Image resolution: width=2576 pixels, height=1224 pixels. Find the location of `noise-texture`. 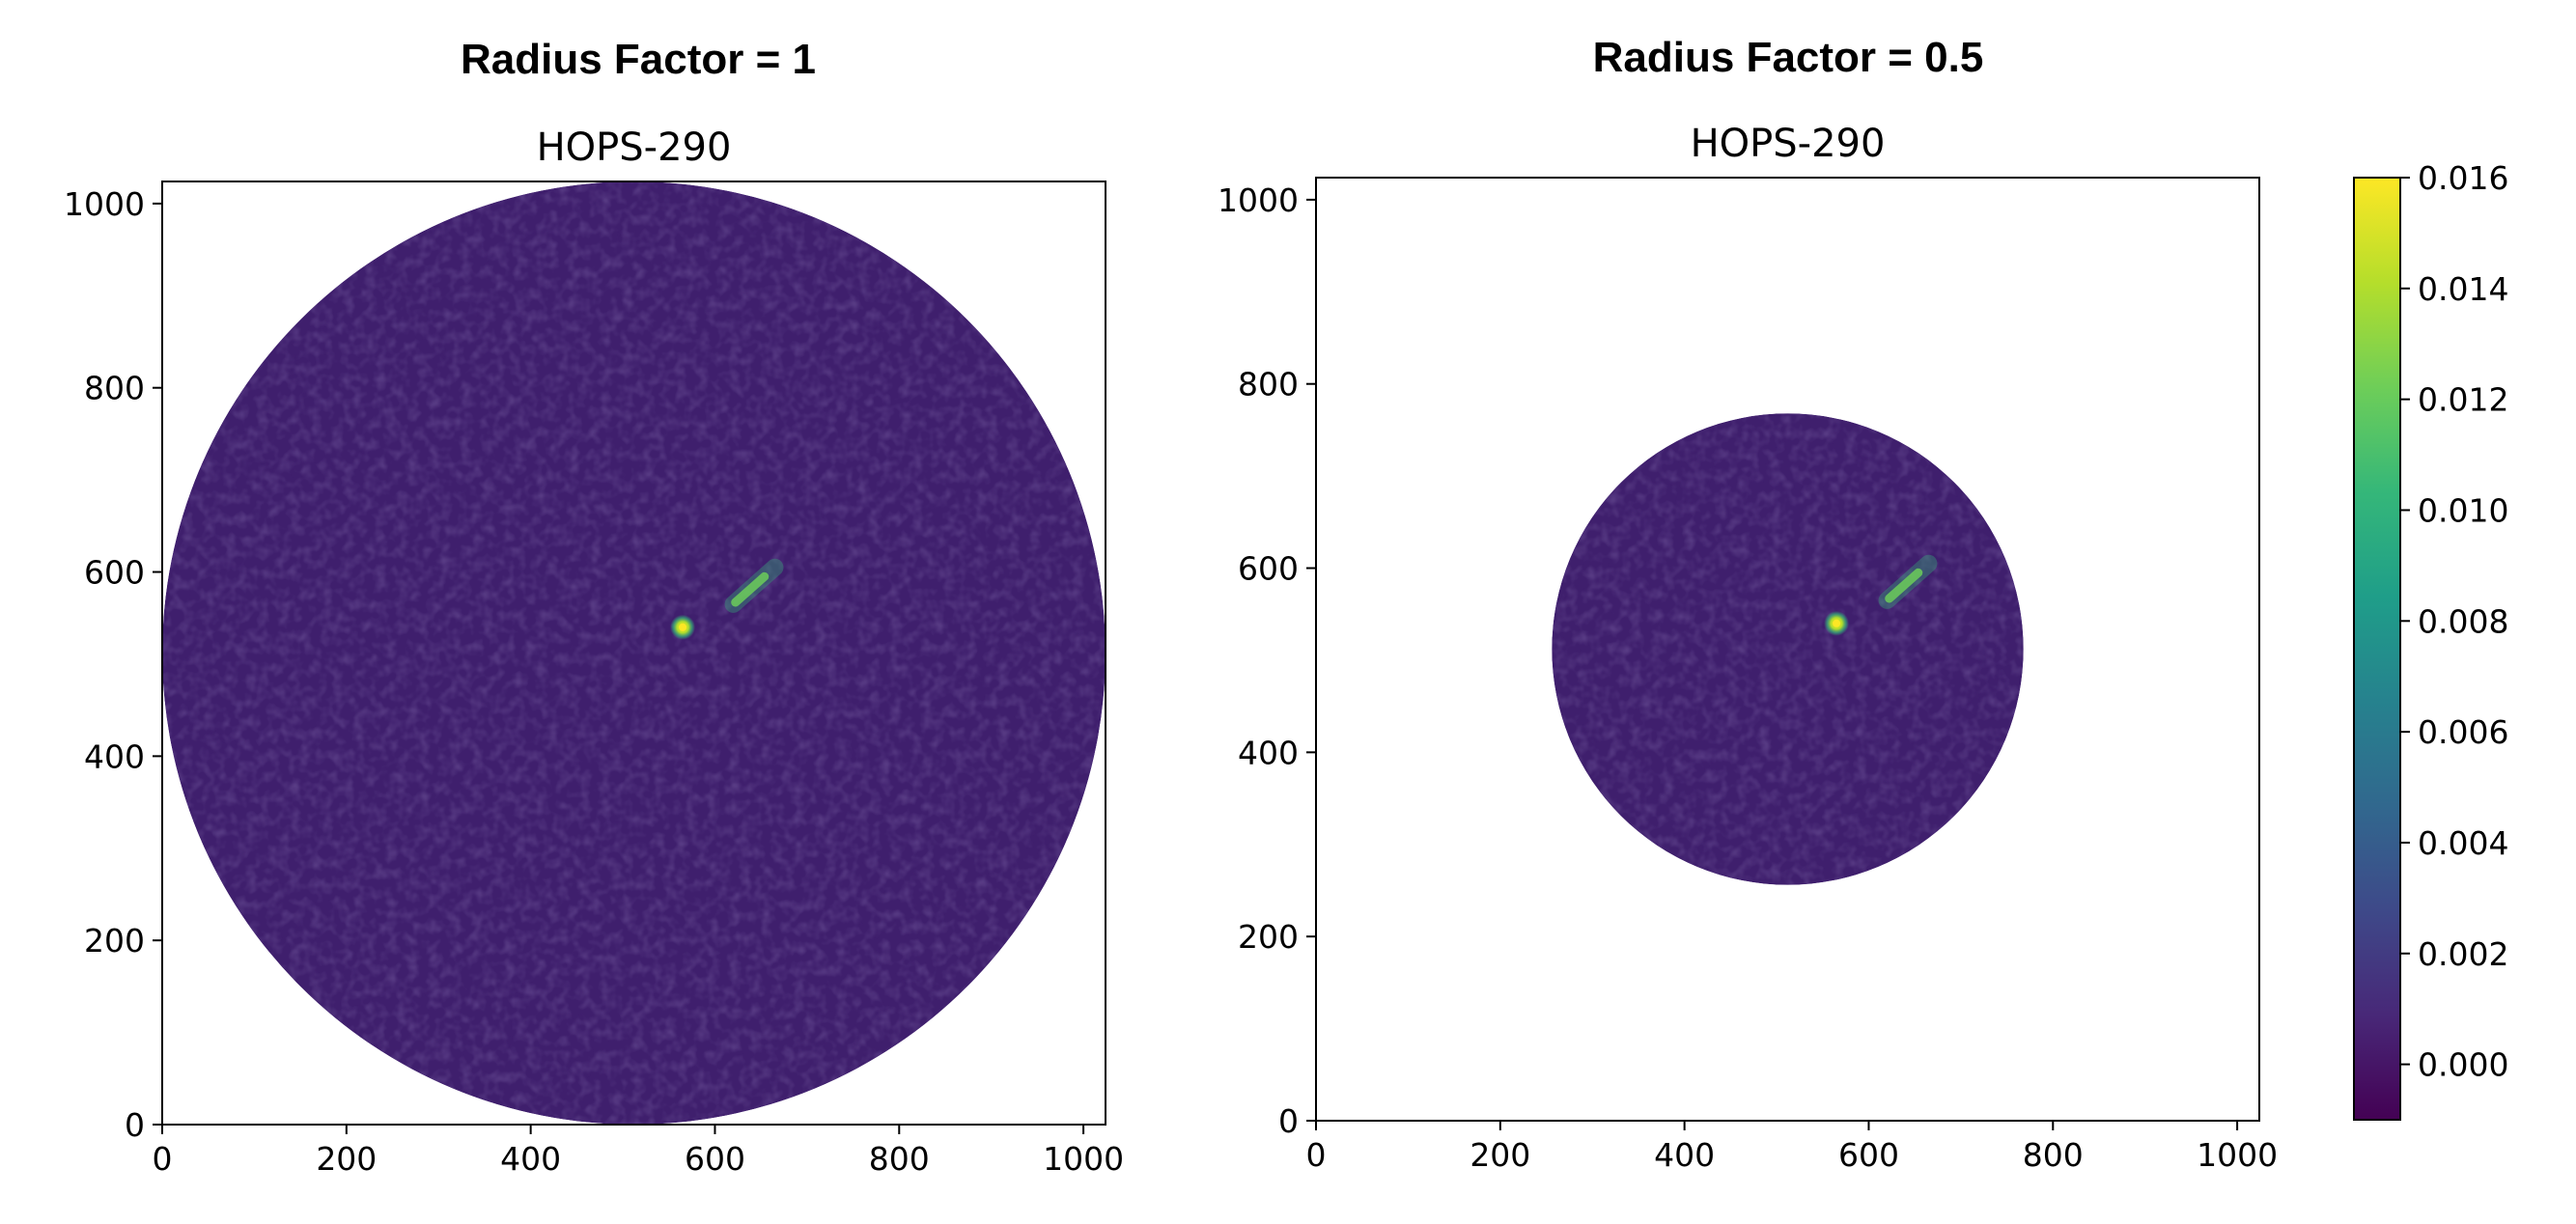

noise-texture is located at coordinates (1788, 649).